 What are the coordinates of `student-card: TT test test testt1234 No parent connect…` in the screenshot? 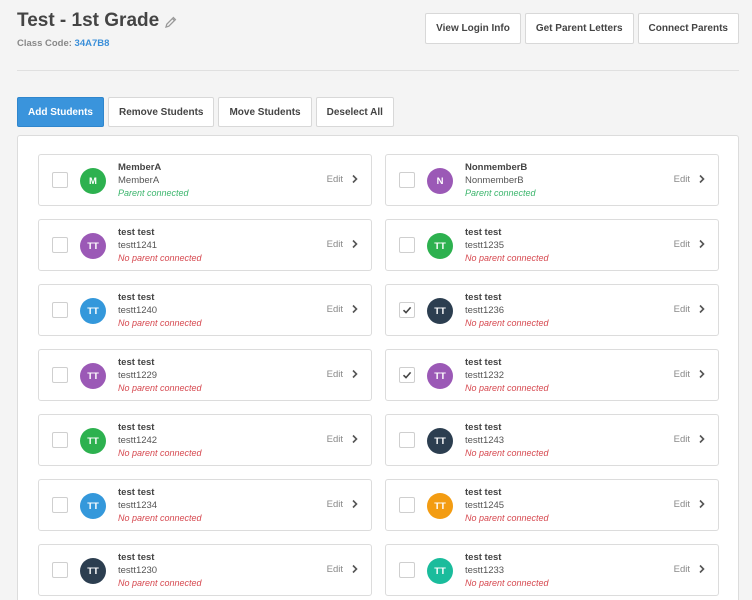 It's located at (205, 505).